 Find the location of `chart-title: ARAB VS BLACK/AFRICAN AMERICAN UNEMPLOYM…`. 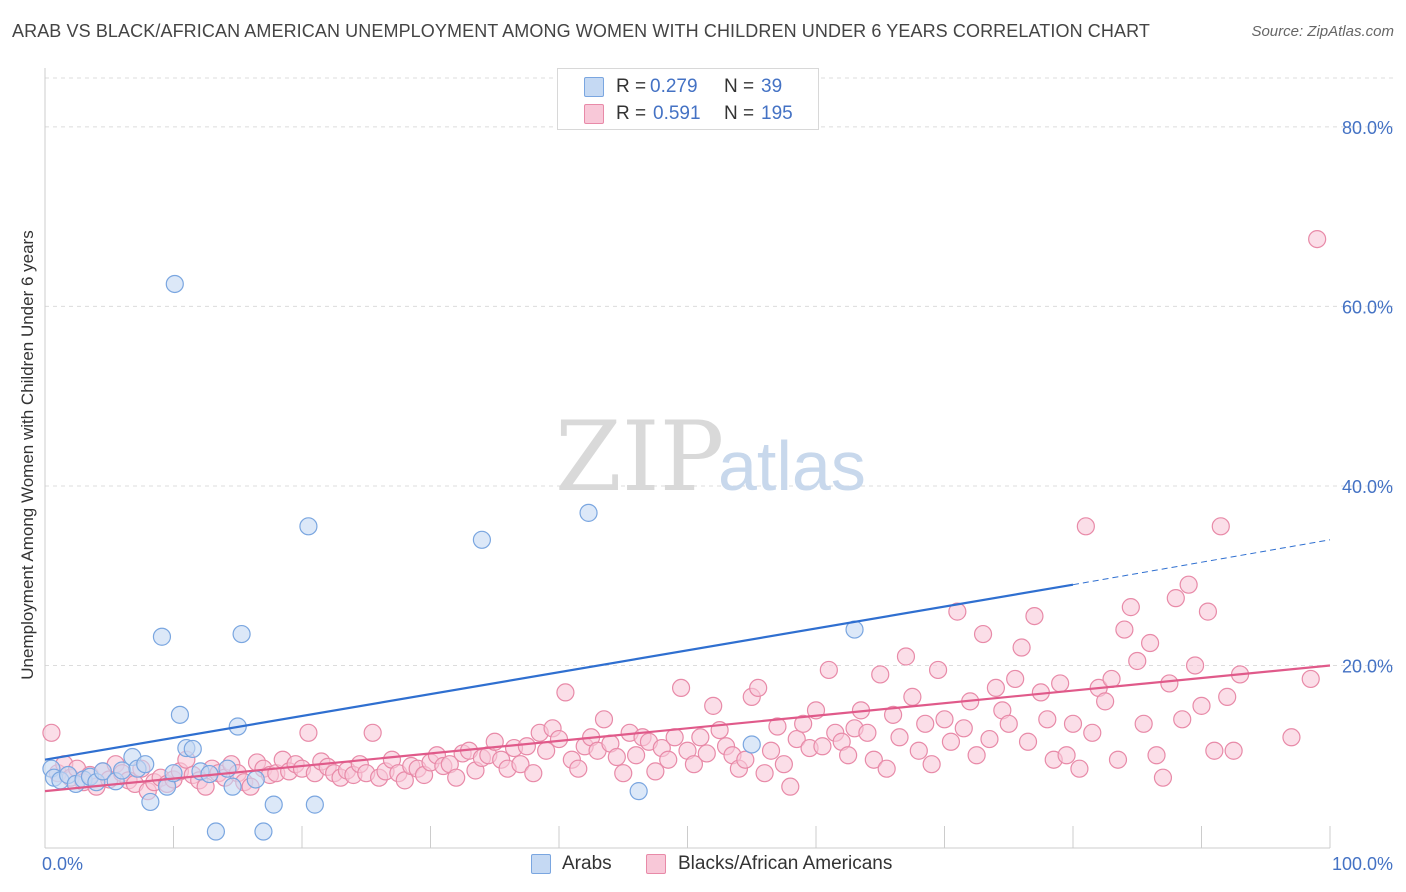

chart-title: ARAB VS BLACK/AFRICAN AMERICAN UNEMPLOYM… is located at coordinates (581, 31).